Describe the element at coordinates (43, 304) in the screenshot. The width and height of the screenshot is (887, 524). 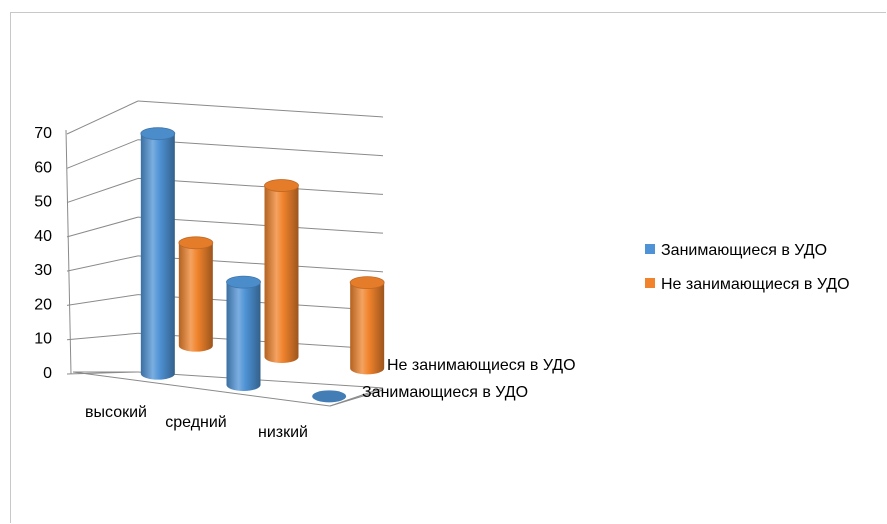
I see `y-tick-label: 20` at that location.